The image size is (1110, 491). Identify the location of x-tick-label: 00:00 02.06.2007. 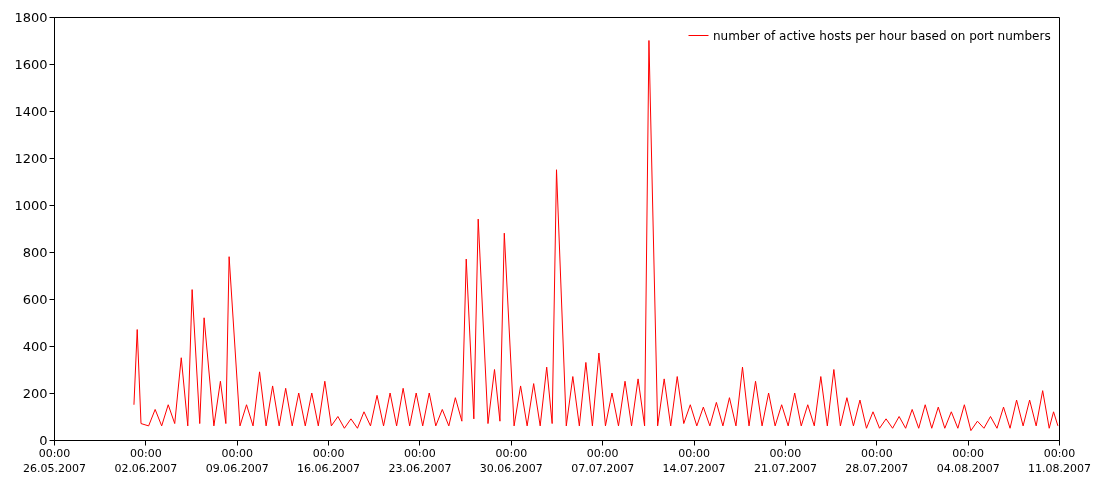
(146, 460).